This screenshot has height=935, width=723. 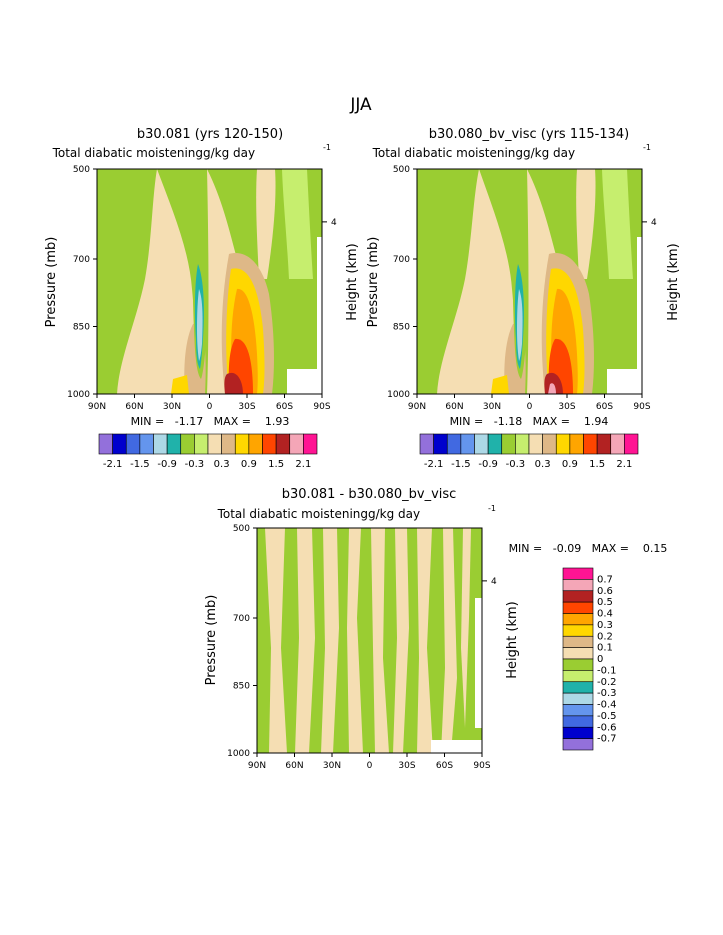 I want to click on panel-2-title: b30.080_bv_visc (yrs 115-134), so click(x=529, y=134).